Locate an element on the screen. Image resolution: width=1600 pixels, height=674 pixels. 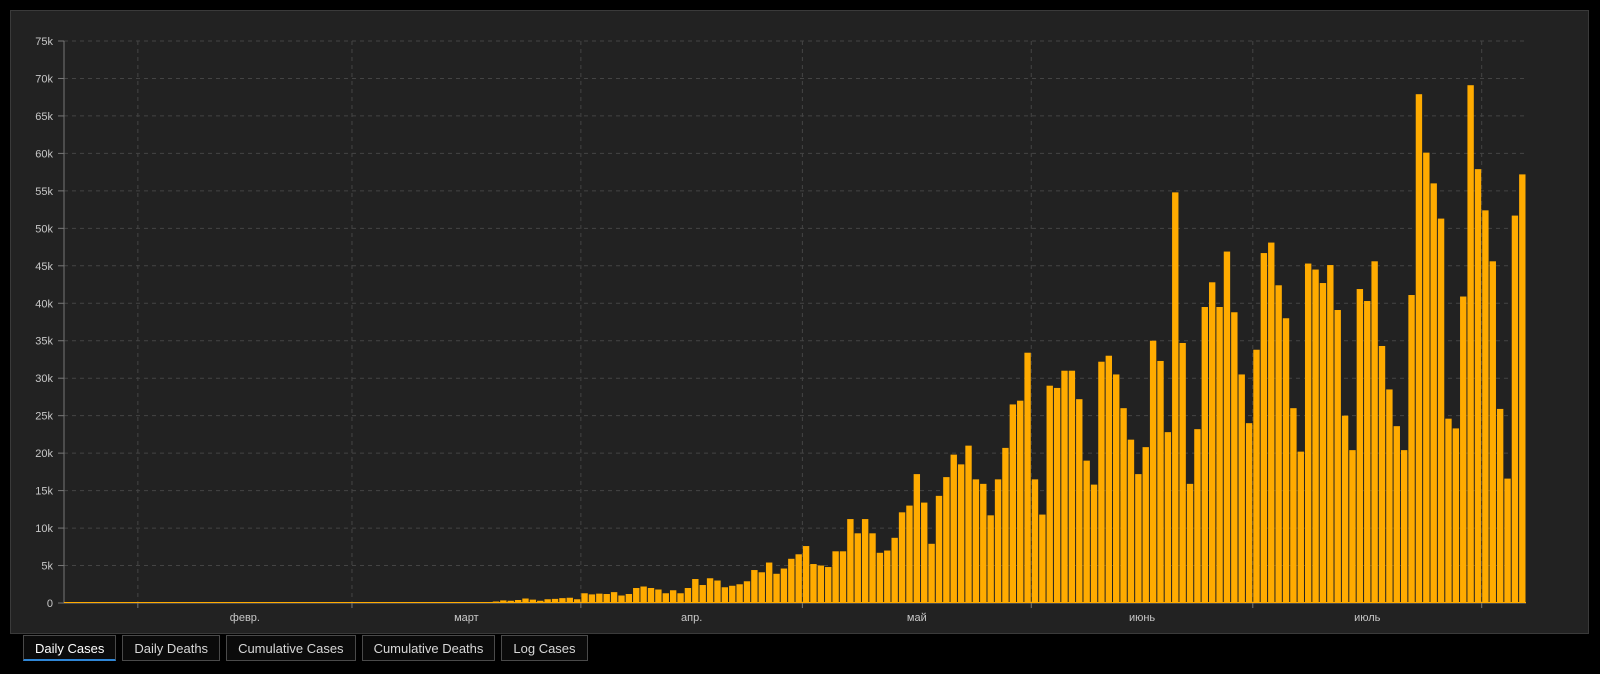
y-tick-label: 35k is located at coordinates (44, 342).